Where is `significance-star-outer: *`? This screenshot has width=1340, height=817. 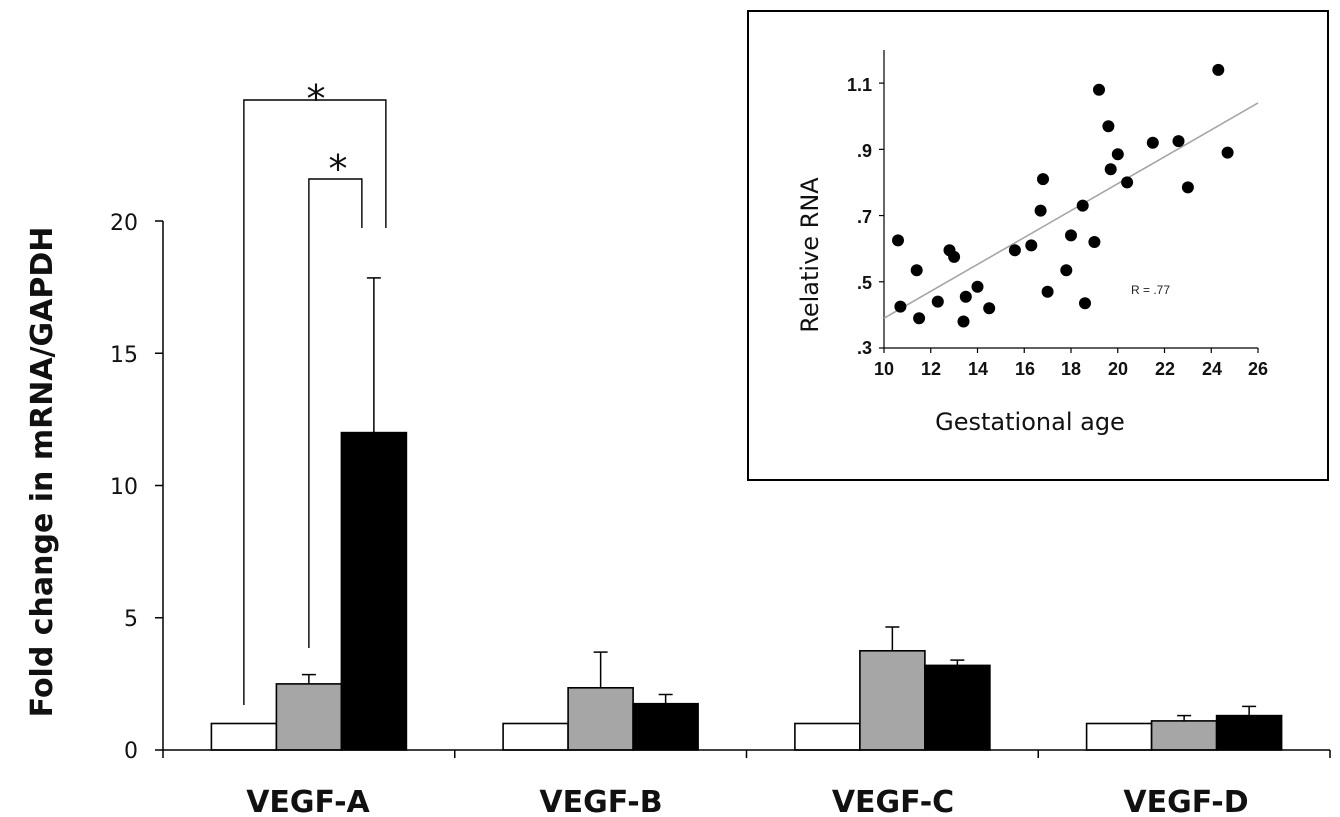
significance-star-outer: * is located at coordinates (316, 99).